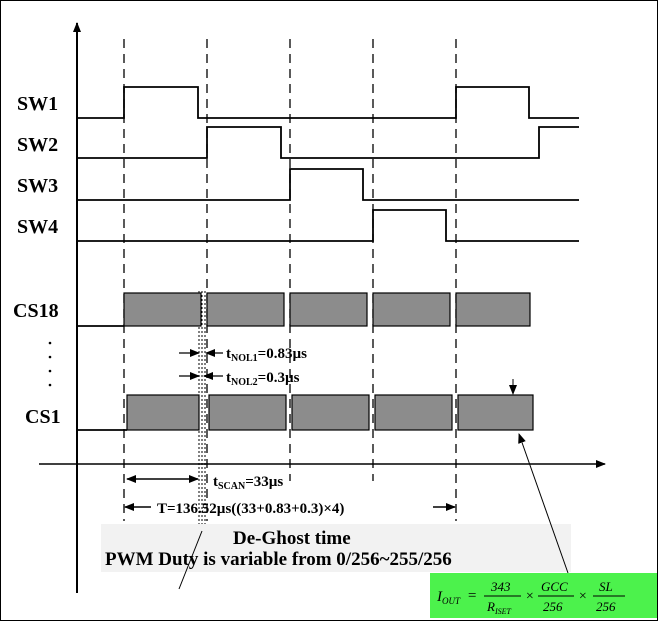 The width and height of the screenshot is (658, 621). What do you see at coordinates (266, 355) in the screenshot?
I see `tnol1-label: tNOL1=0.83µs` at bounding box center [266, 355].